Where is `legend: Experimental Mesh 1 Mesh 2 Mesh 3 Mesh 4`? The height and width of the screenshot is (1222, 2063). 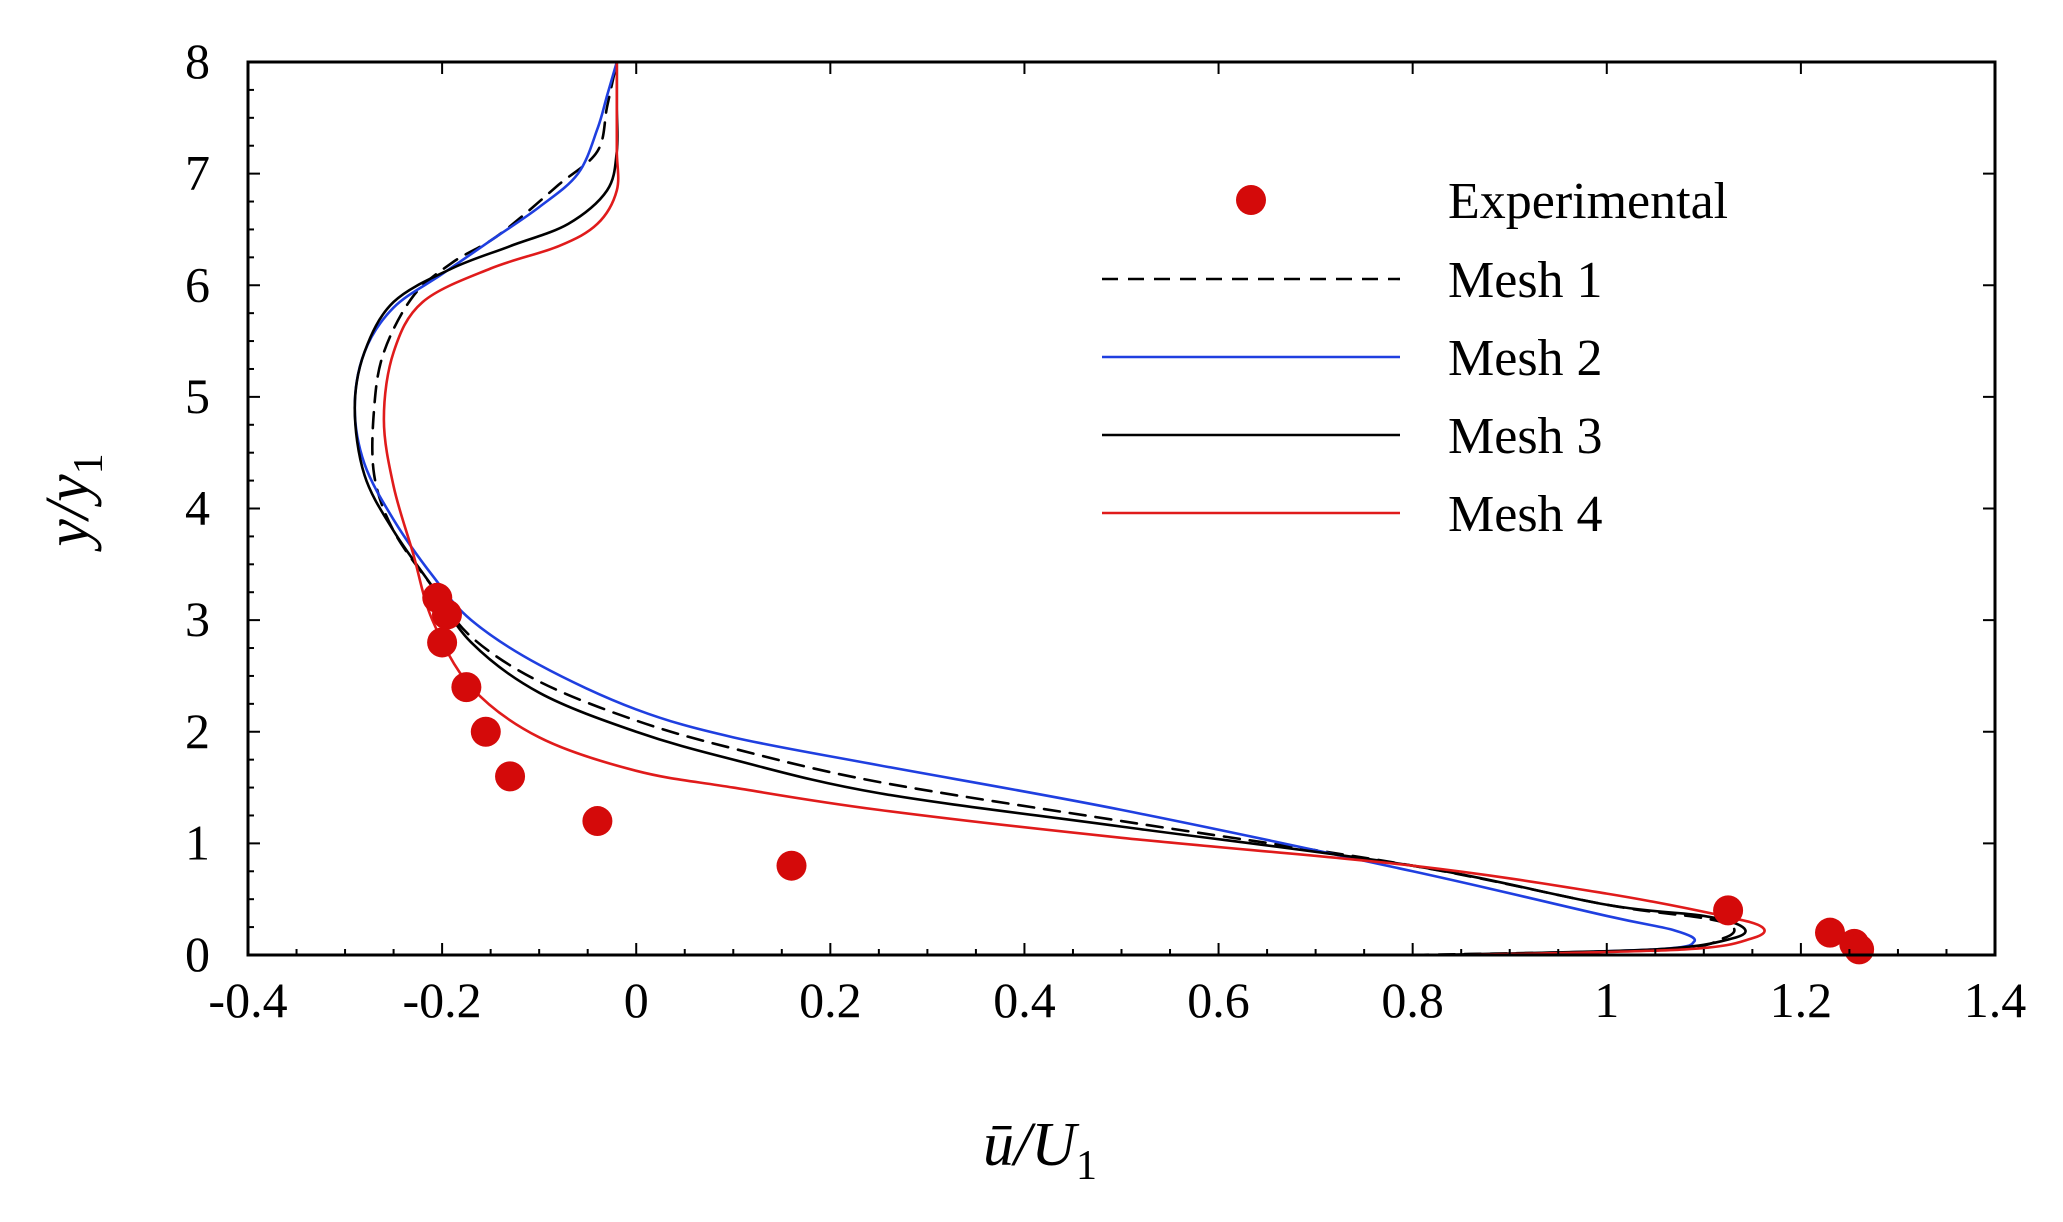
legend: Experimental Mesh 1 Mesh 2 Mesh 3 Mesh 4 is located at coordinates (1415, 358).